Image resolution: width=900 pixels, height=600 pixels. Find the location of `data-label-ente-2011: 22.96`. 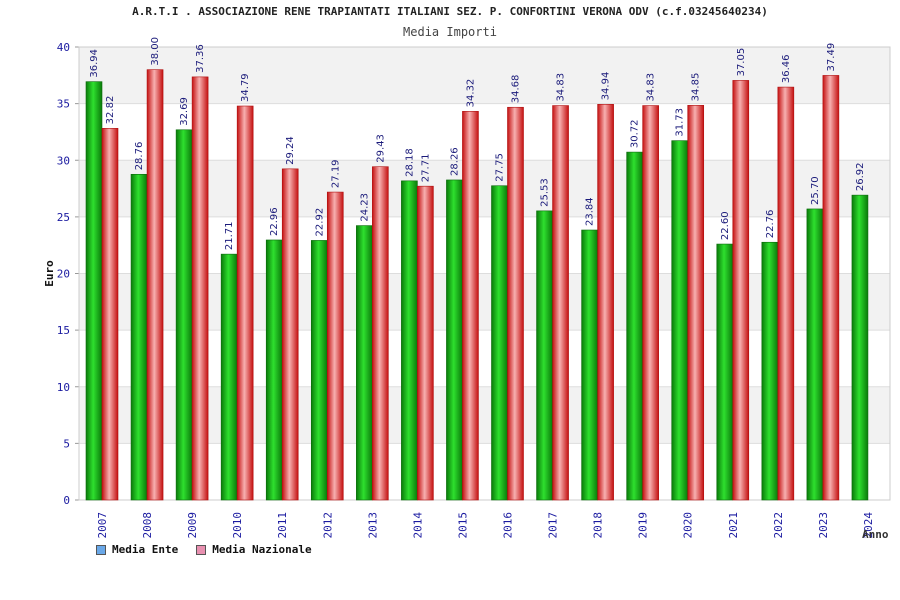

data-label-ente-2011: 22.96 is located at coordinates (274, 221).